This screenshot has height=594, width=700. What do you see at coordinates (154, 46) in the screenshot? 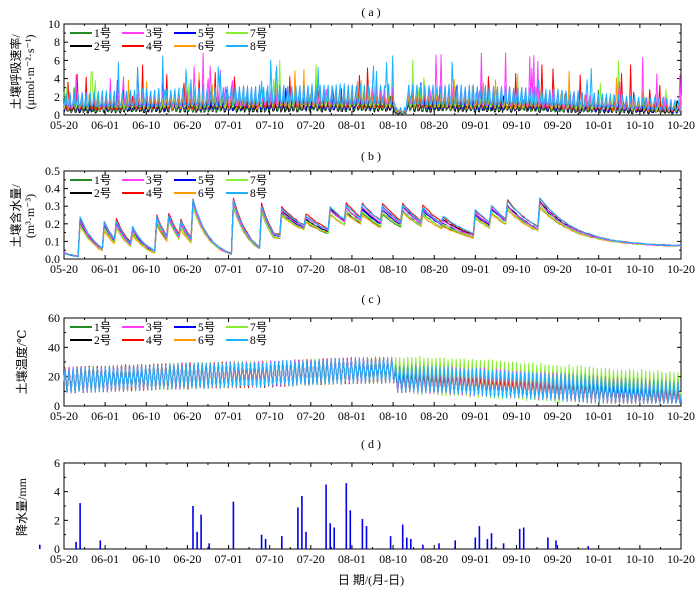
I see `legend-label: 4号` at bounding box center [154, 46].